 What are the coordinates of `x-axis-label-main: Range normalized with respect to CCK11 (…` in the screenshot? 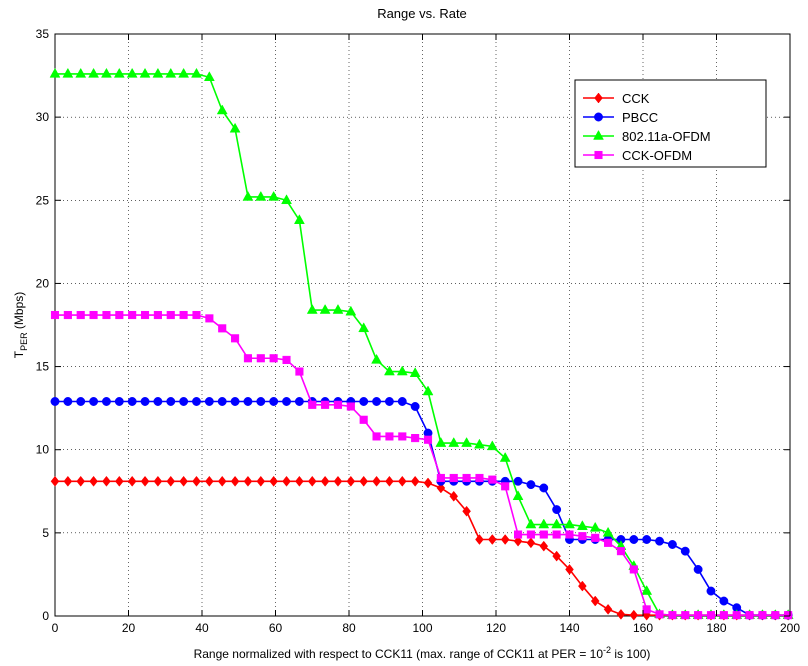 It's located at (399, 654).